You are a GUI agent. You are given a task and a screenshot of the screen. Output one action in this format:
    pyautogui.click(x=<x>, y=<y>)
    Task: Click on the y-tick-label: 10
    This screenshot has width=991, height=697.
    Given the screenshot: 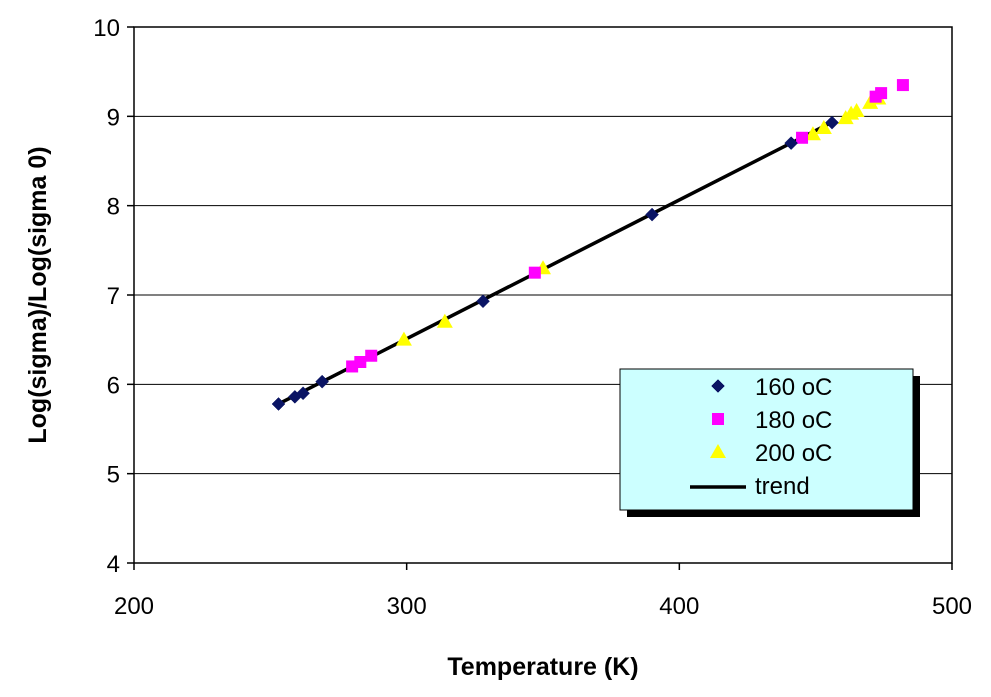 What is the action you would take?
    pyautogui.click(x=106, y=28)
    